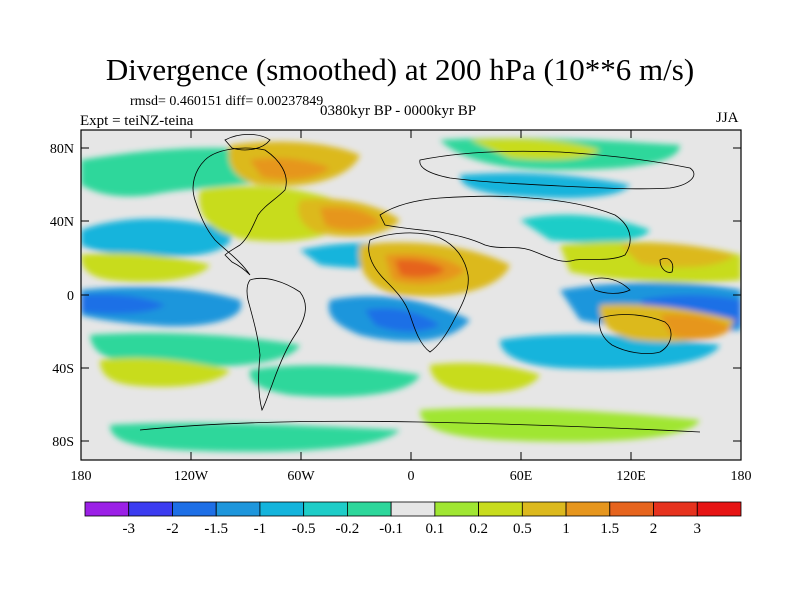 This screenshot has height=600, width=800. What do you see at coordinates (434, 529) in the screenshot?
I see `colorbar-label: 0.1` at bounding box center [434, 529].